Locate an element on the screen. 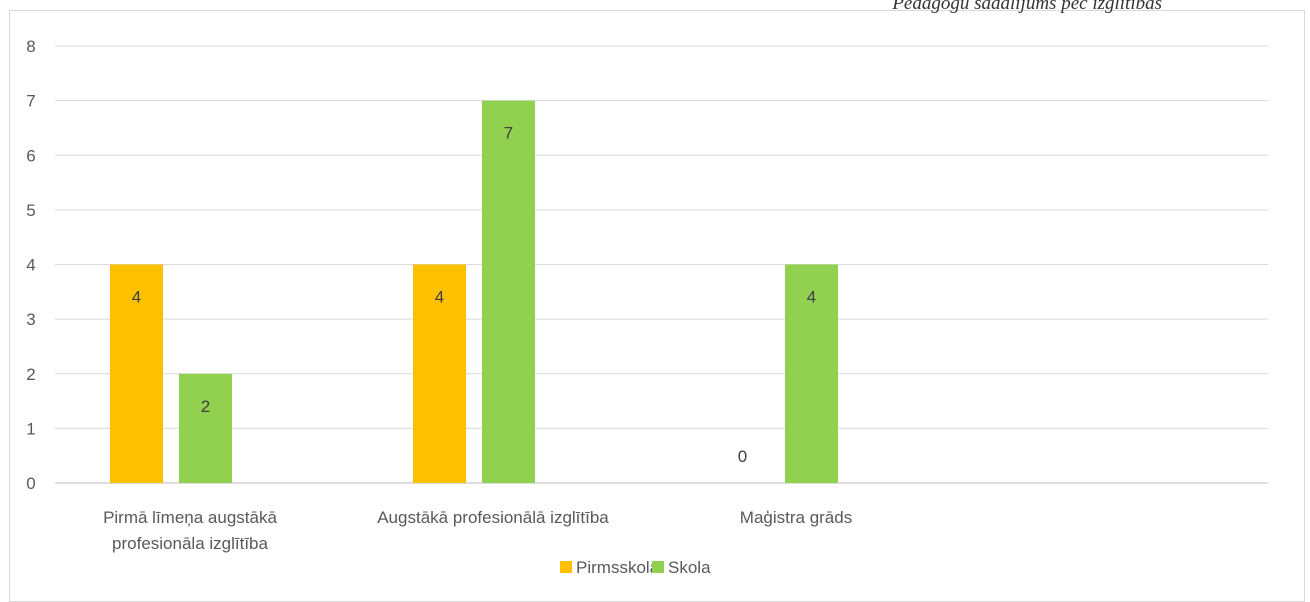 This screenshot has width=1310, height=602. category-label: profesionāla izglītība is located at coordinates (190, 543).